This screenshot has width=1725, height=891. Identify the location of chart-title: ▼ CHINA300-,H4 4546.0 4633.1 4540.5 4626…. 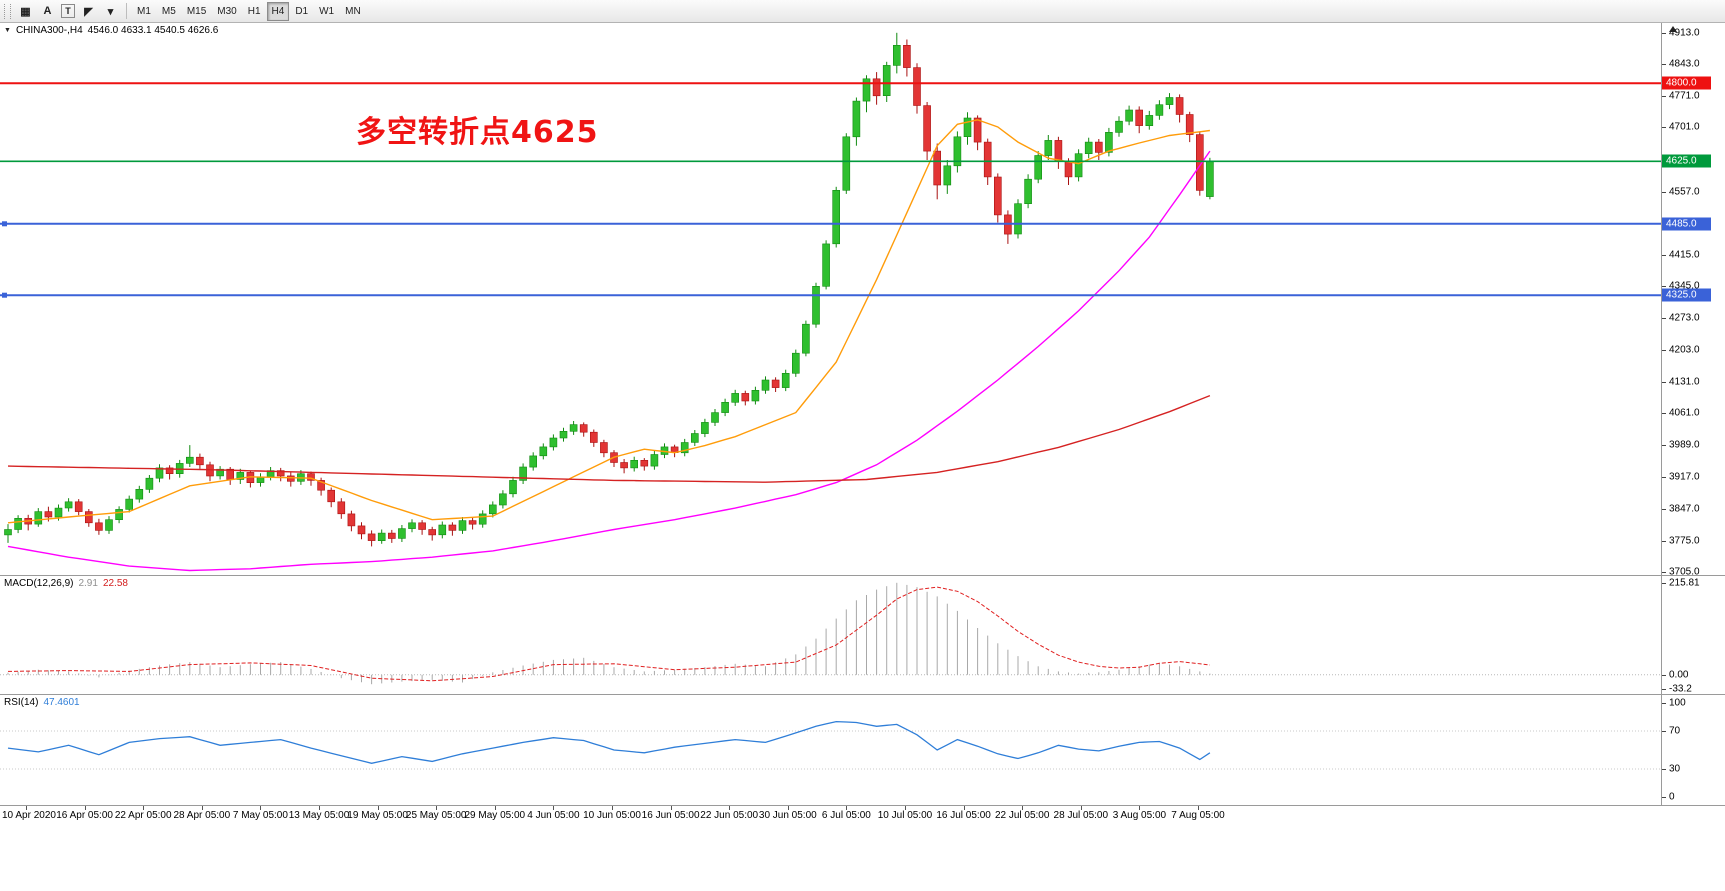
(111, 30).